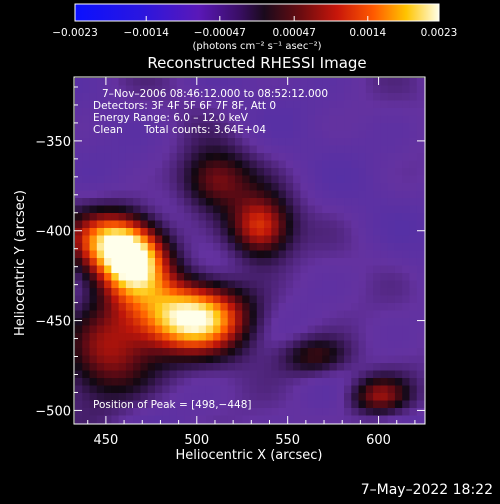 This screenshot has height=504, width=500. What do you see at coordinates (287, 440) in the screenshot?
I see `x-tick-label: 550` at bounding box center [287, 440].